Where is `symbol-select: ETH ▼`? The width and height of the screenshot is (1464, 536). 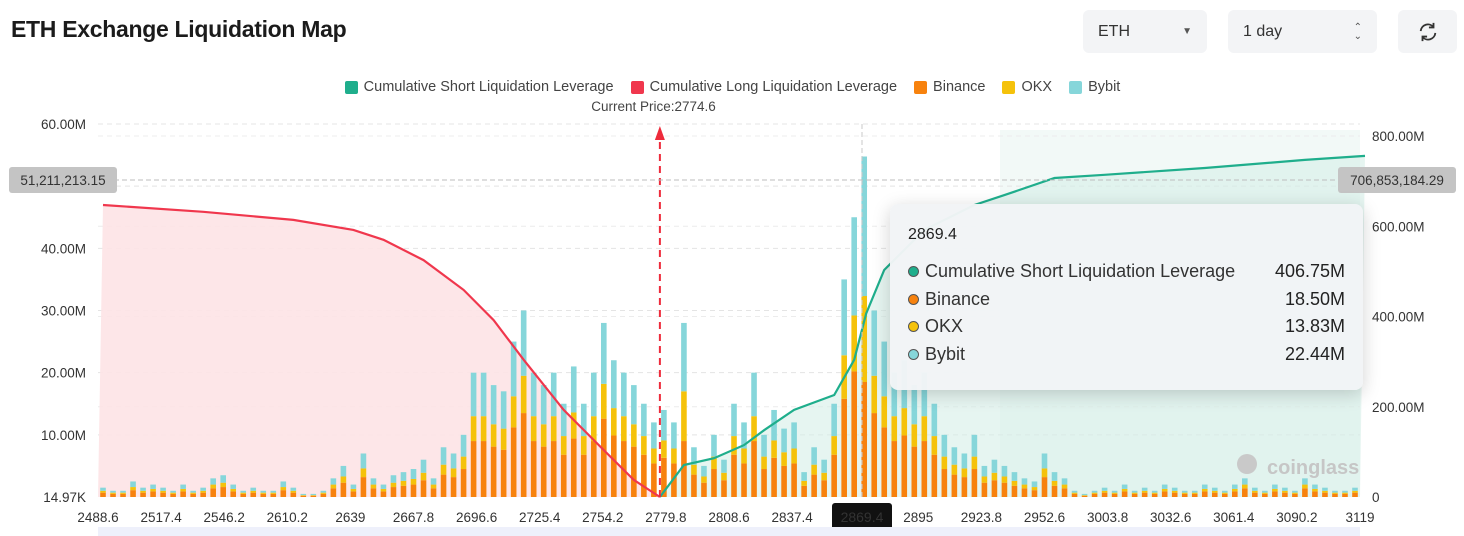 symbol-select: ETH ▼ is located at coordinates (1145, 31).